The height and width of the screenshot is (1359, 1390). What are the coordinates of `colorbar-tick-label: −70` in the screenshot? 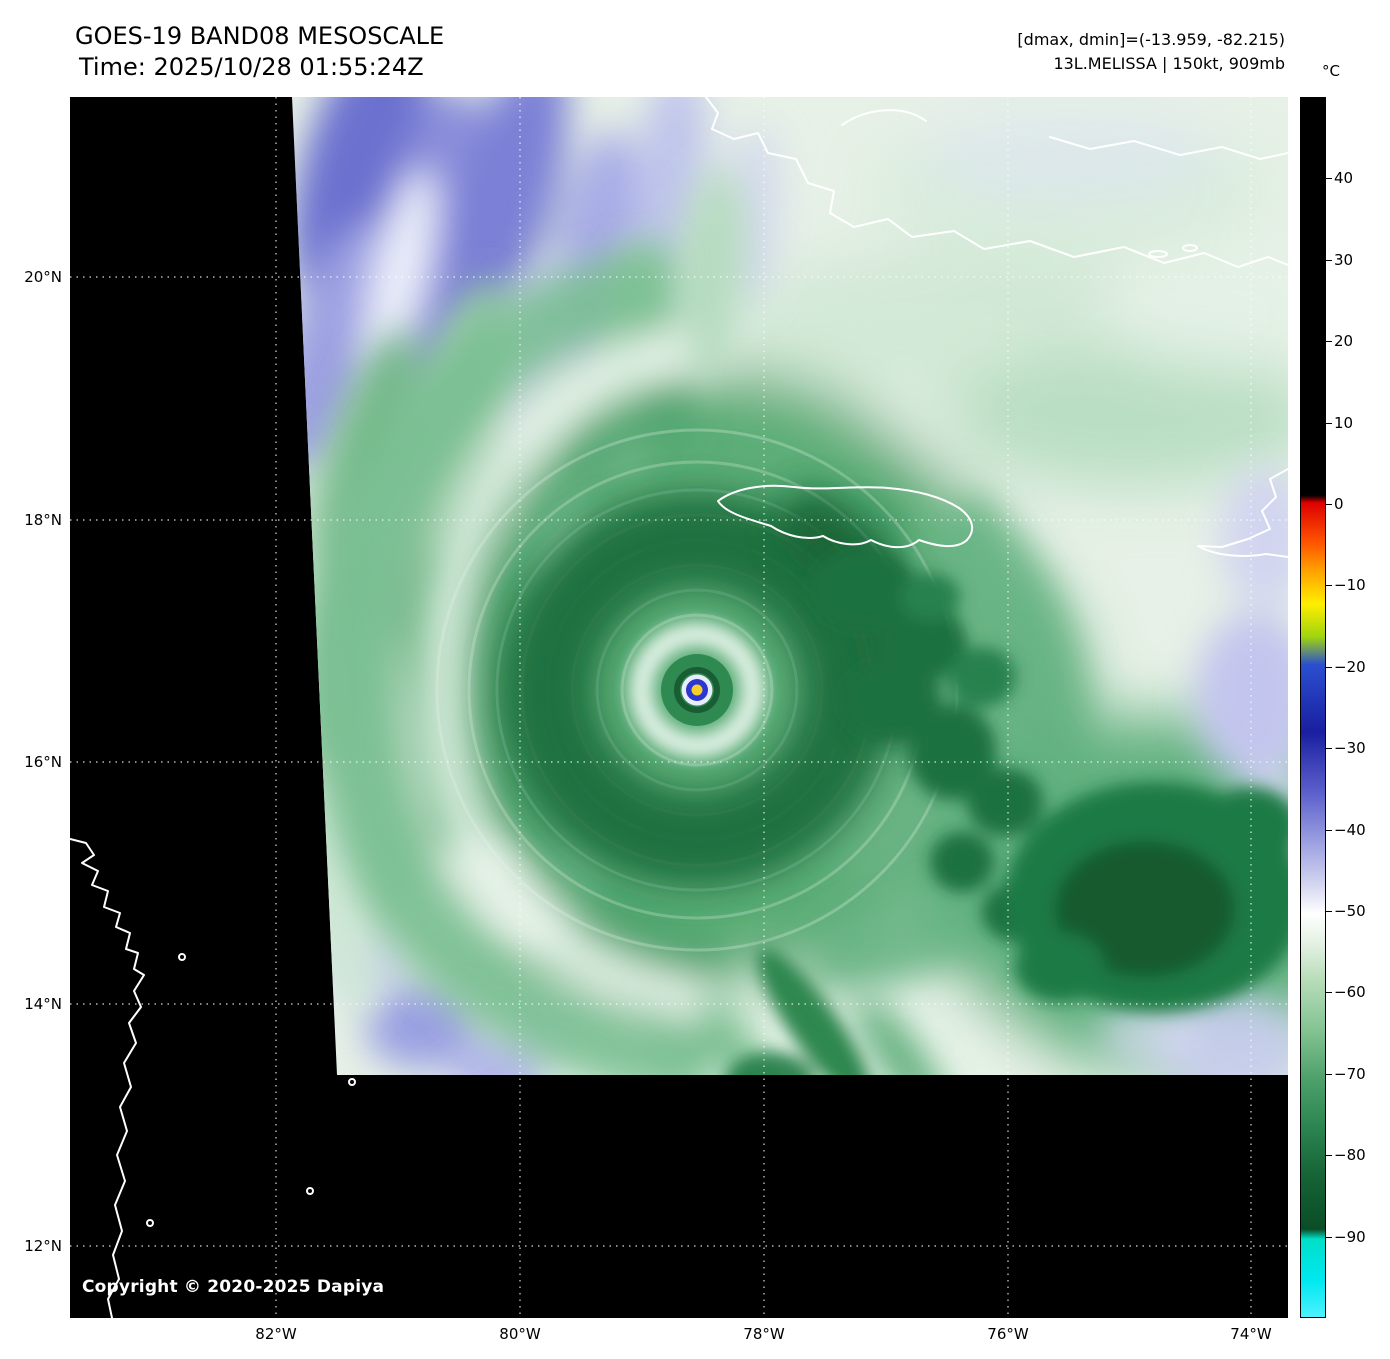 It's located at (1346, 1074).